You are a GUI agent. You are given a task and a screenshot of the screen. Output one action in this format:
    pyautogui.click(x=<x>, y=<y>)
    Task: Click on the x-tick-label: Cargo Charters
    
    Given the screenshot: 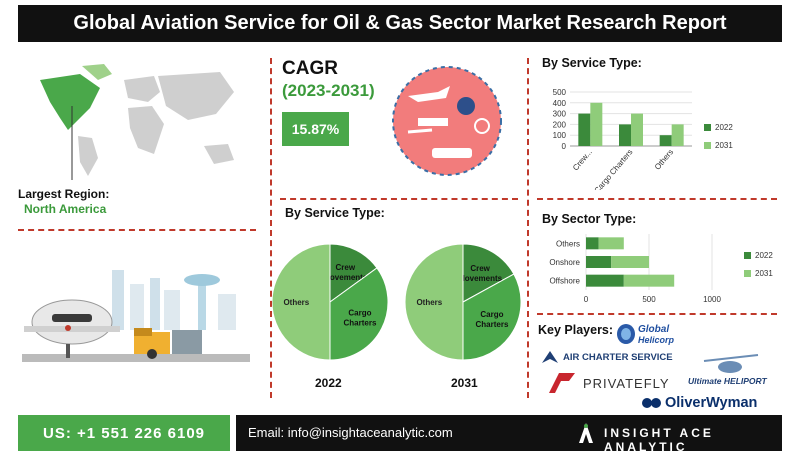 What is the action you would take?
    pyautogui.click(x=613, y=169)
    